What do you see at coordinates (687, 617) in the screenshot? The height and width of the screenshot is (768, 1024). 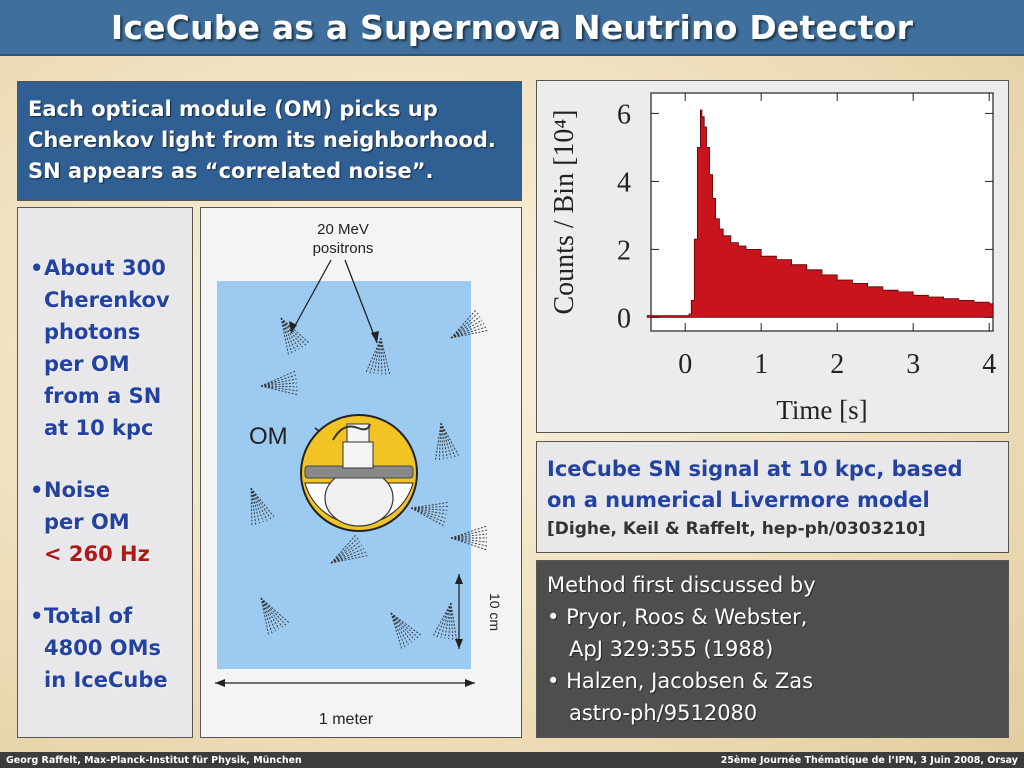 I see `method-item-text: Pryor, Roos & Webster,` at bounding box center [687, 617].